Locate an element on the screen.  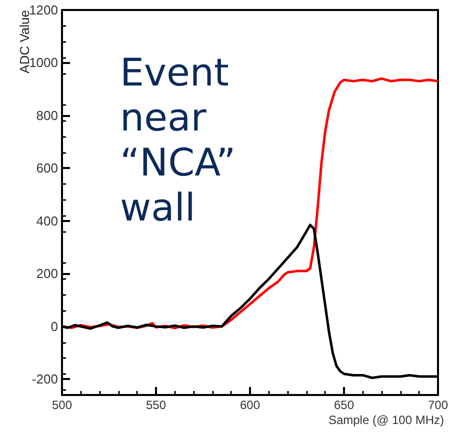
x-axis-title: Sample (@ 100 MHz) is located at coordinates (386, 420).